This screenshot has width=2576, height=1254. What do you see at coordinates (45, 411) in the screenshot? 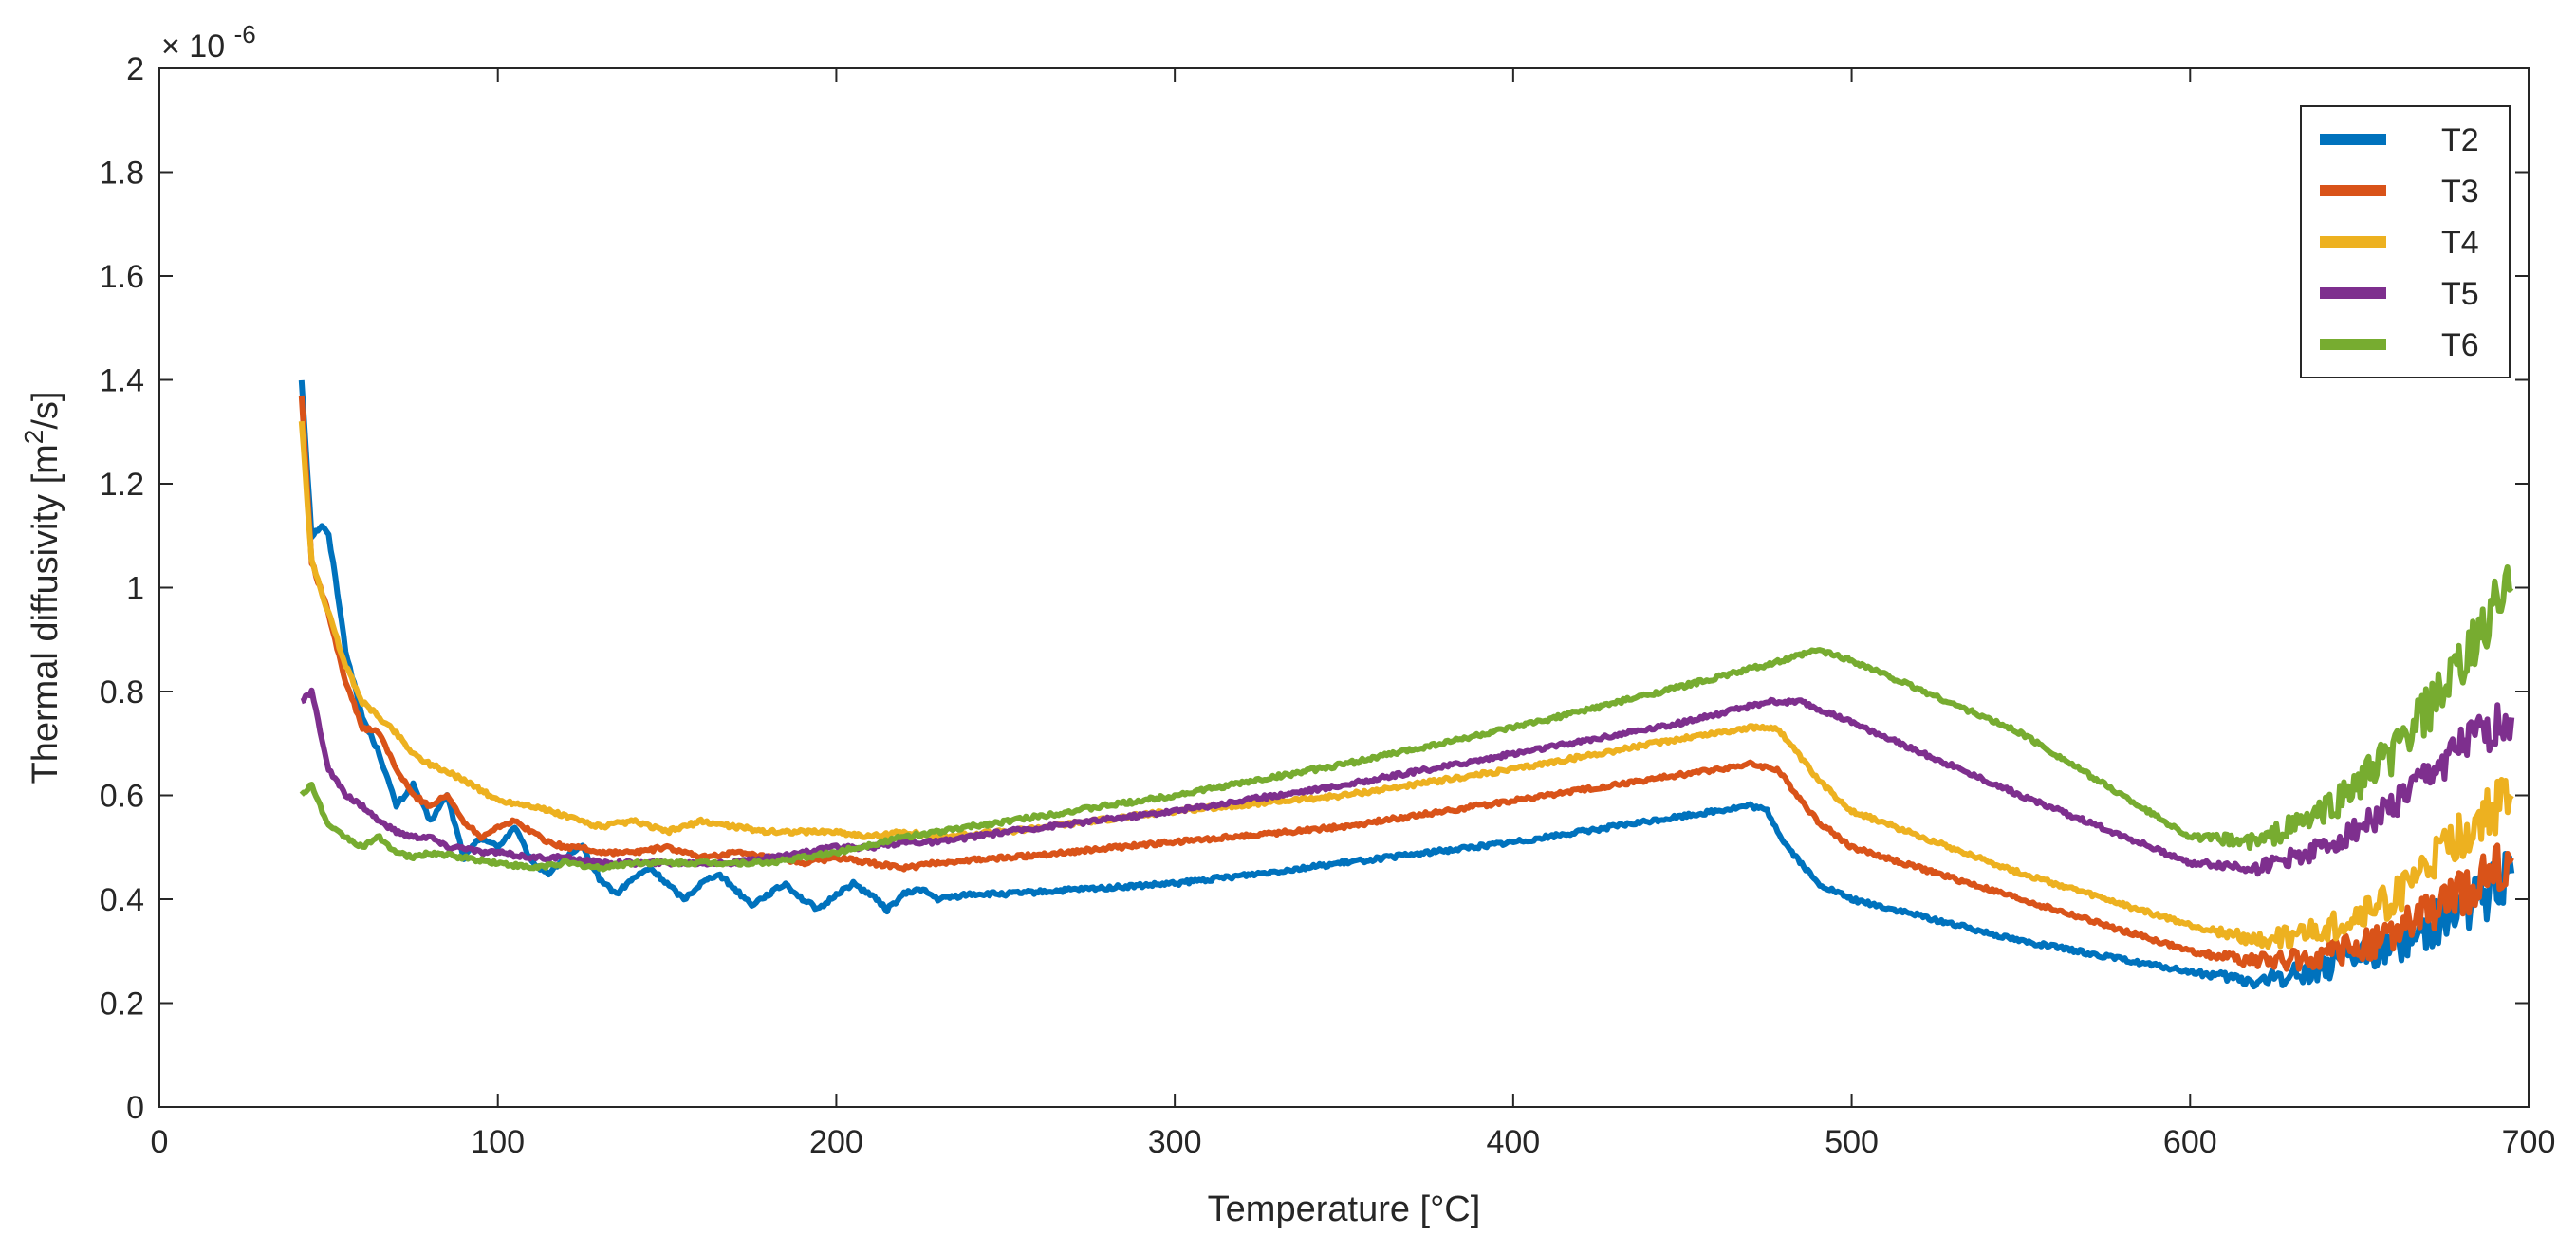
I see `y-axis-title-suffix: /s]` at bounding box center [45, 411].